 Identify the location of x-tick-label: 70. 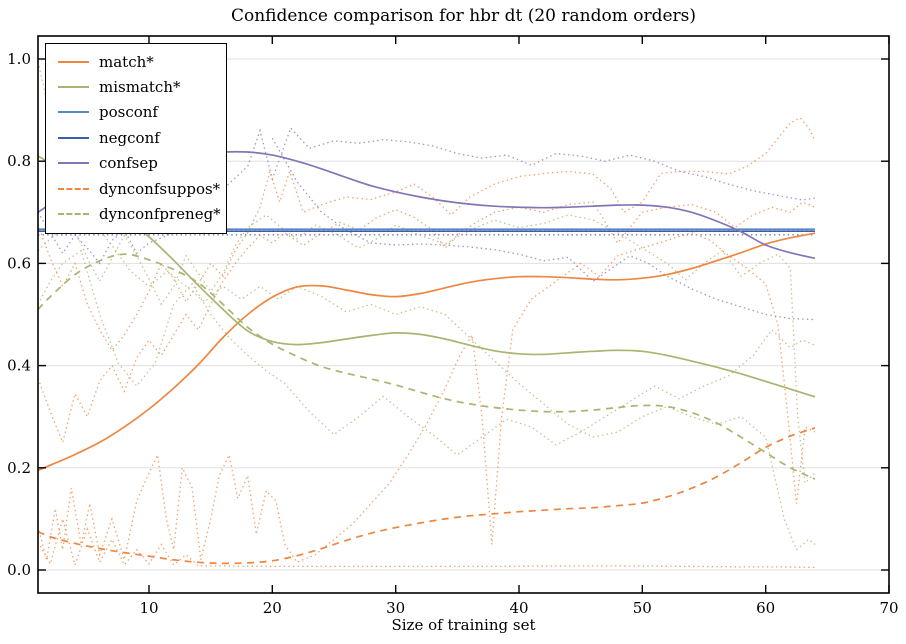
(888, 608).